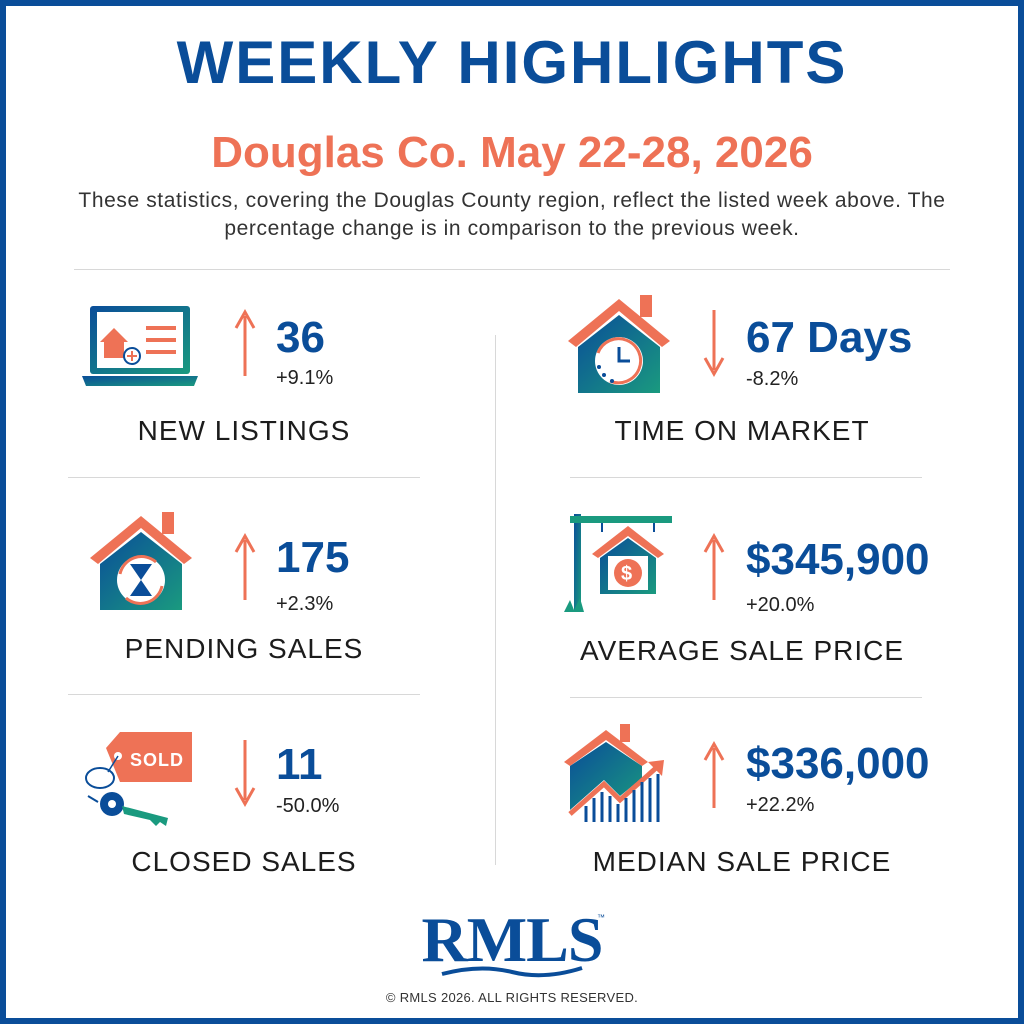 This screenshot has width=1024, height=1024. I want to click on house-chart-icon, so click(614, 773).